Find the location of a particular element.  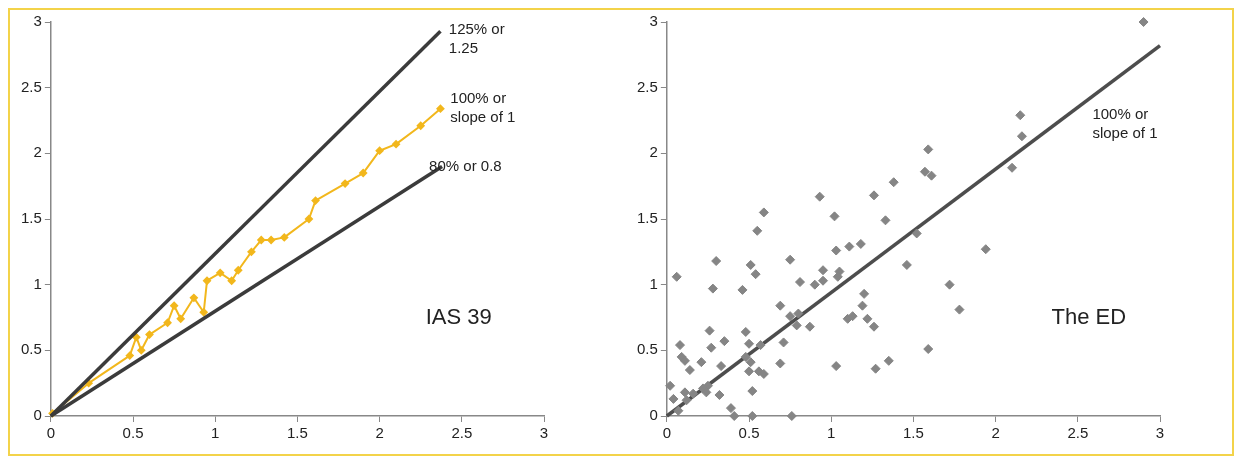

annotation: 125% or 1.25 is located at coordinates (476, 38).